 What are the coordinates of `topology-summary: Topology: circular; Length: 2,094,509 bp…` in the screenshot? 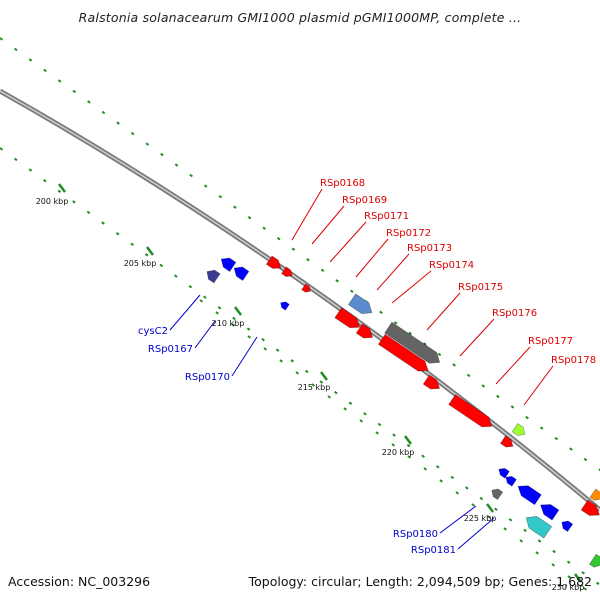 It's located at (420, 581).